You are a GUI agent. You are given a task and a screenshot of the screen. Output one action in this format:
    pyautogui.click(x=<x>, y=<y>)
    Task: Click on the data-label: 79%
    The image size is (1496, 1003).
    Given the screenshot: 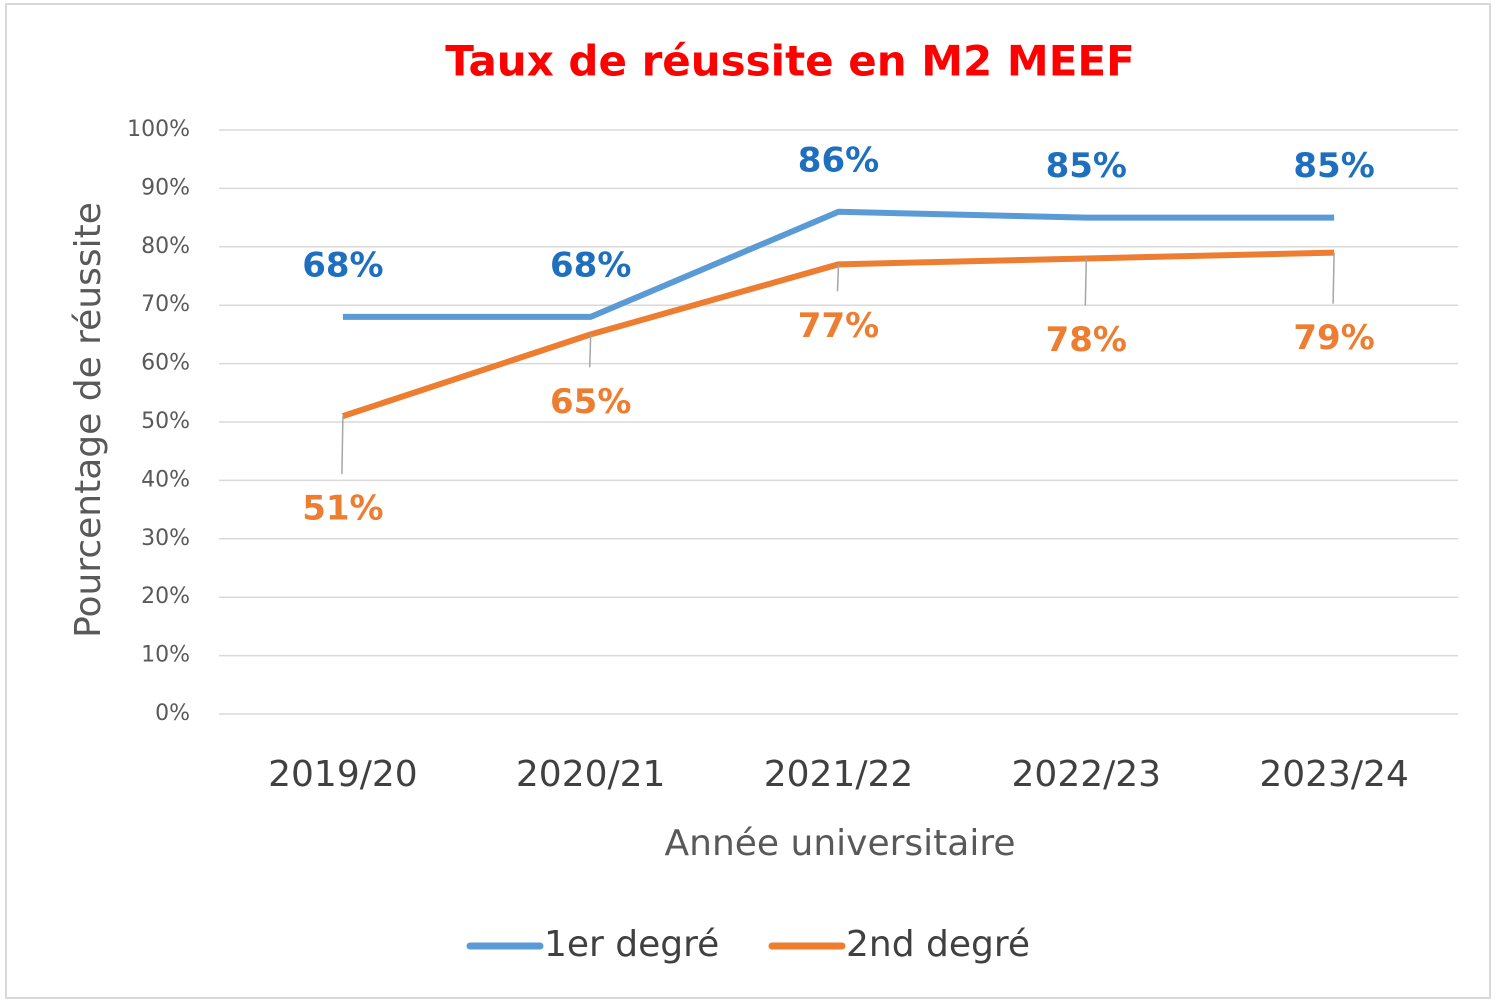 What is the action you would take?
    pyautogui.click(x=1333, y=338)
    